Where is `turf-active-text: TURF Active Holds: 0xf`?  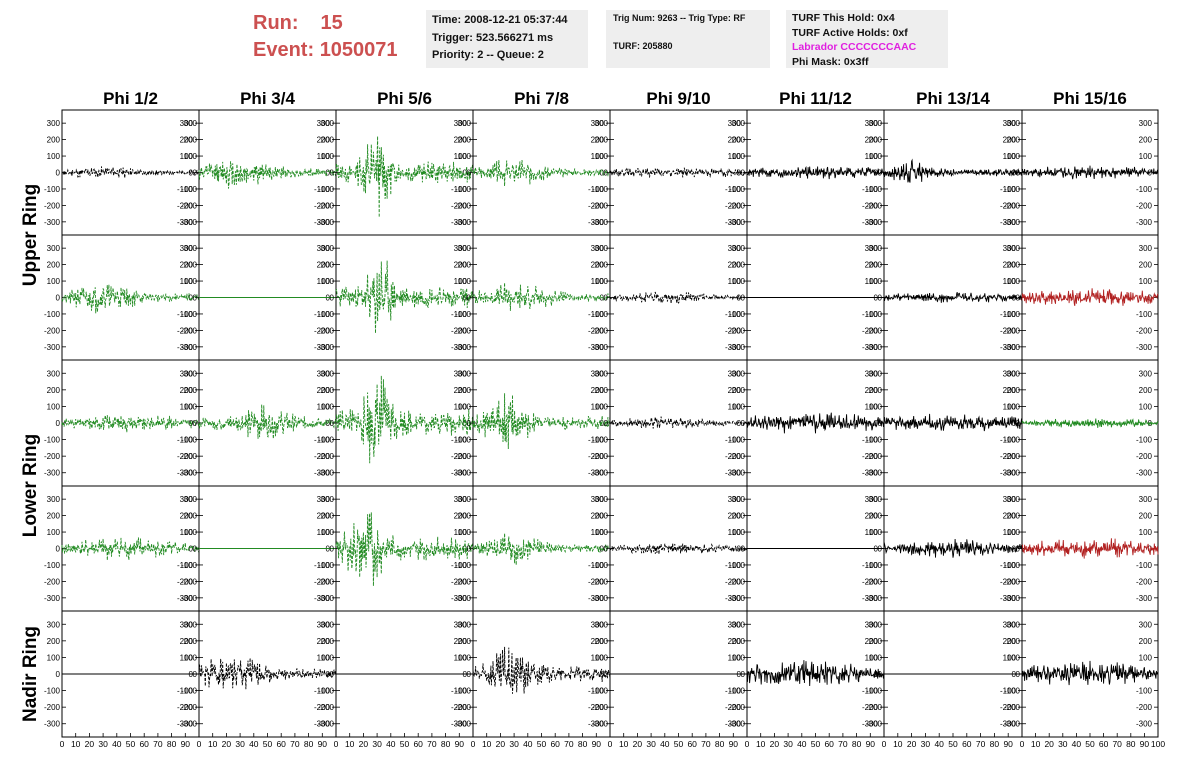
turf-active-text: TURF Active Holds: 0xf is located at coordinates (850, 32).